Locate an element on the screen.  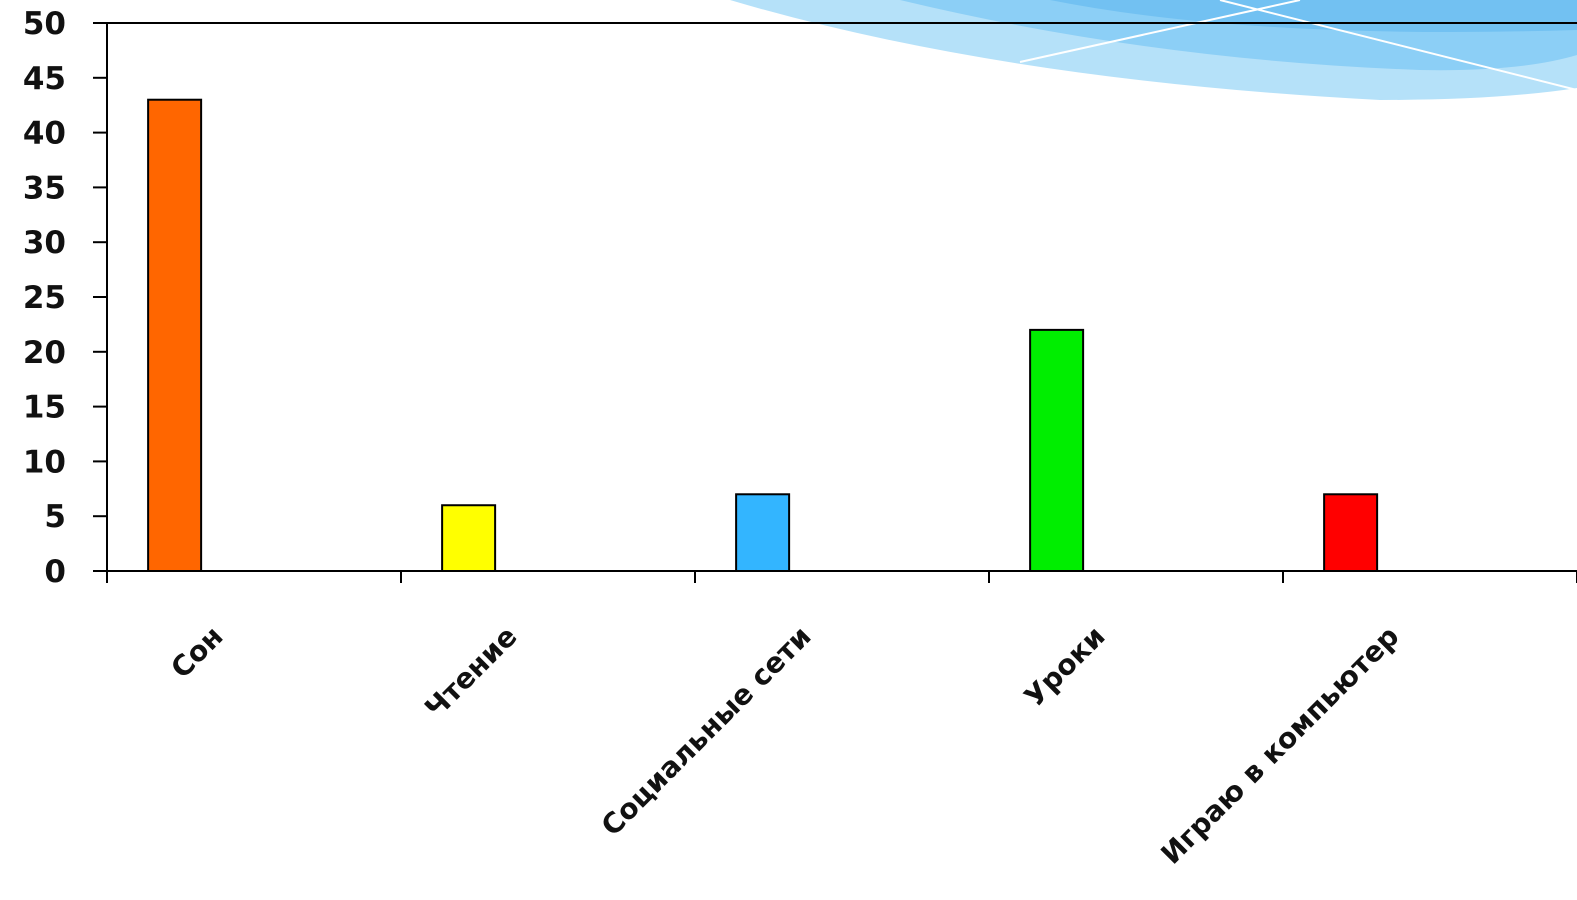
y-tick-label: 0 is located at coordinates (55, 572).